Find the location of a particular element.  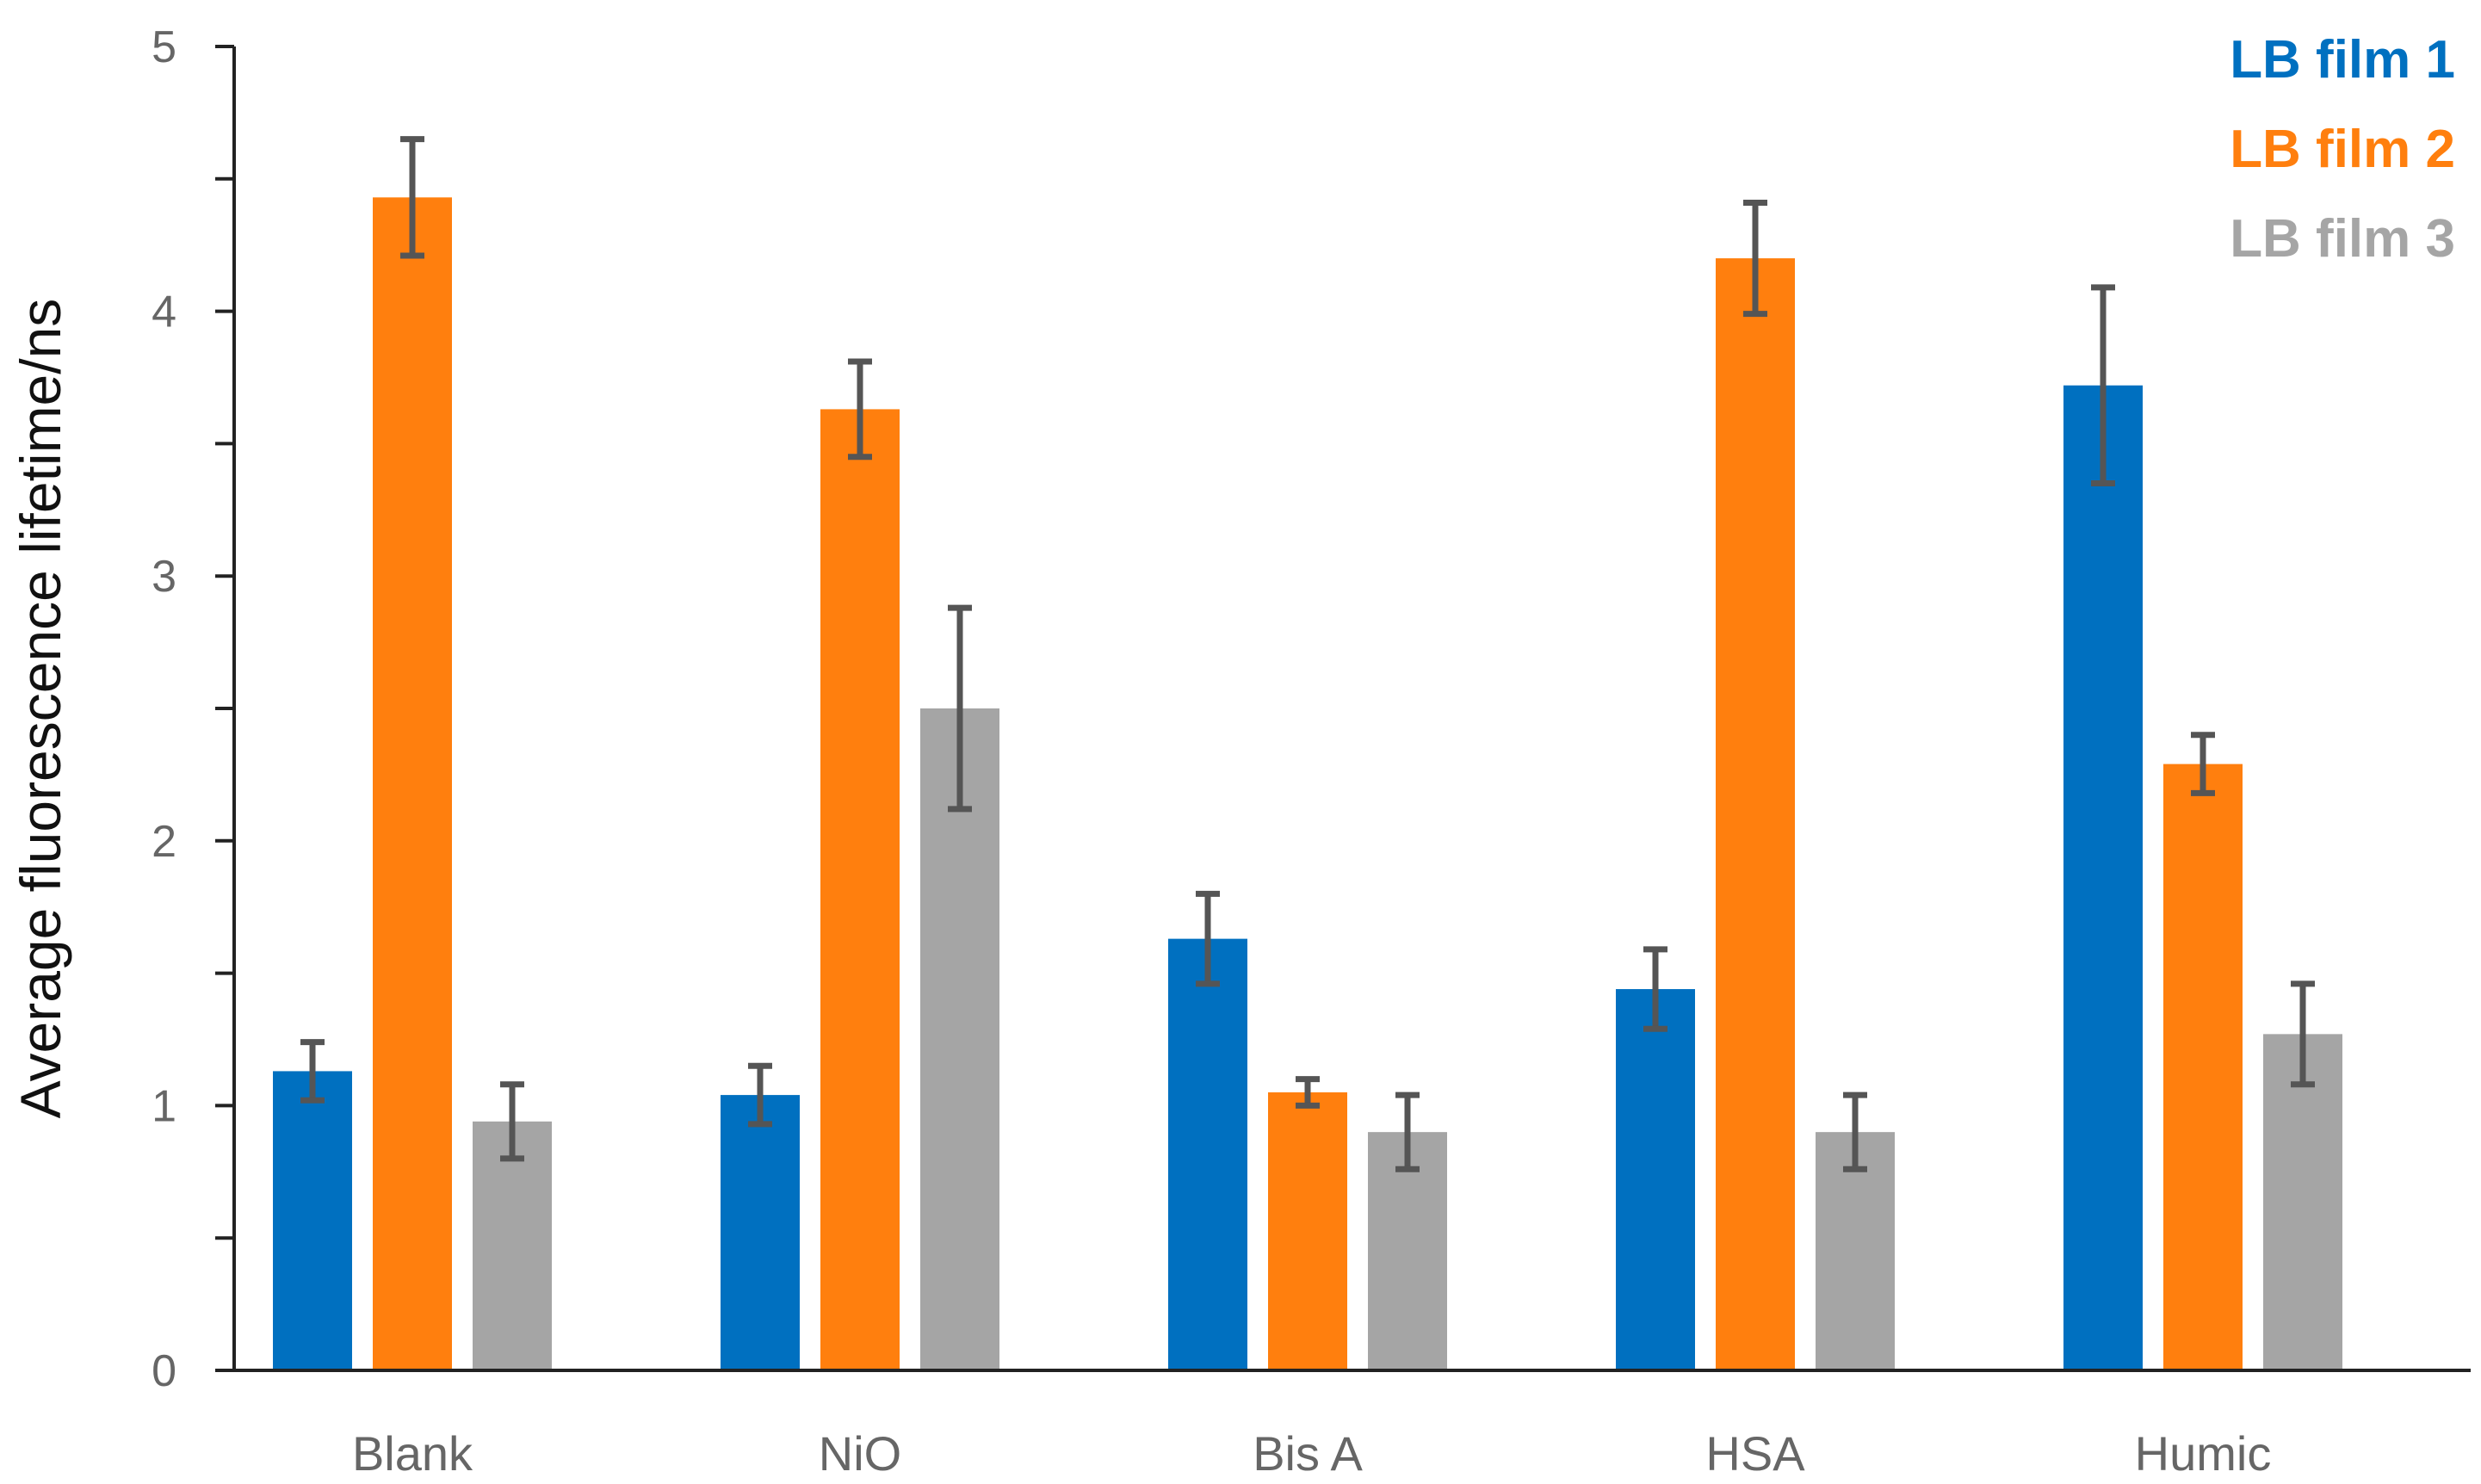

bar-lb-film-1-nio is located at coordinates (760, 1232).